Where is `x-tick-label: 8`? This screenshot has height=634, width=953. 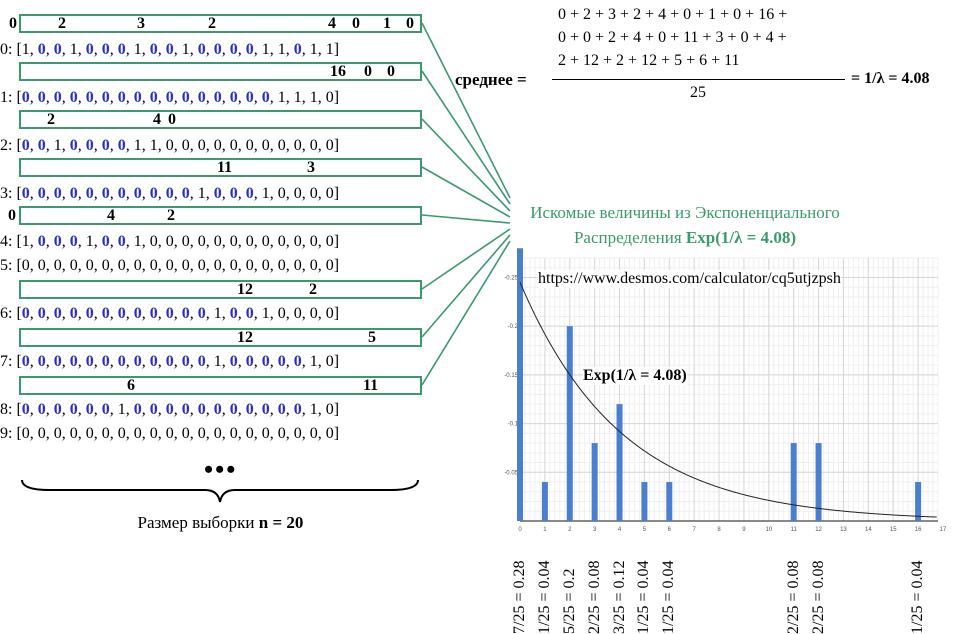
x-tick-label: 8 is located at coordinates (719, 530).